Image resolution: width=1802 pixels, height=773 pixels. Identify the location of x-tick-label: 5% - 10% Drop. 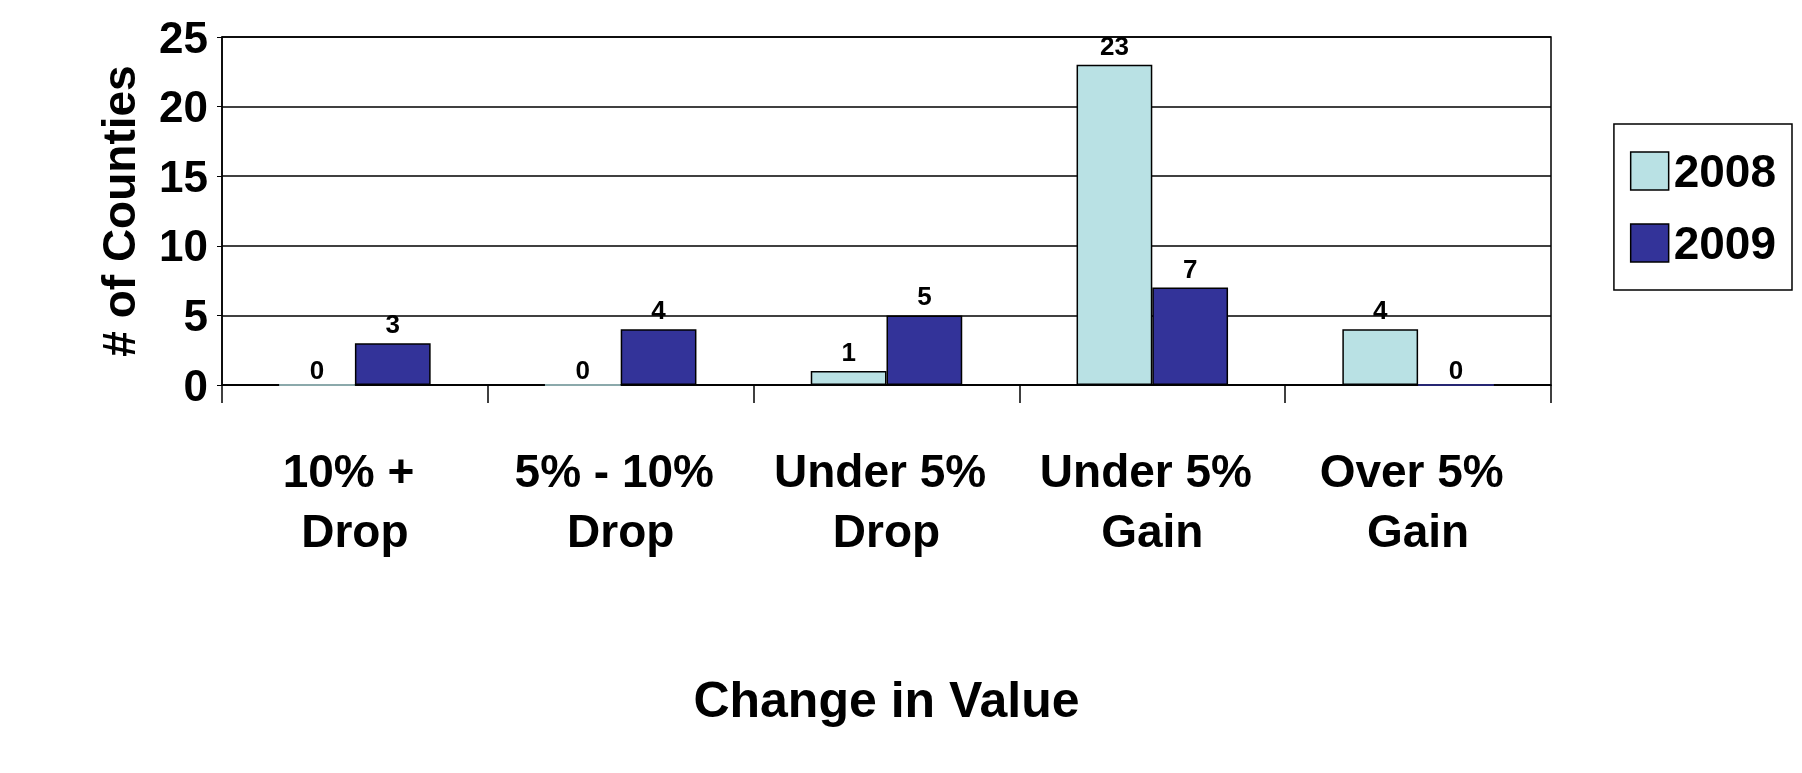
(620, 501).